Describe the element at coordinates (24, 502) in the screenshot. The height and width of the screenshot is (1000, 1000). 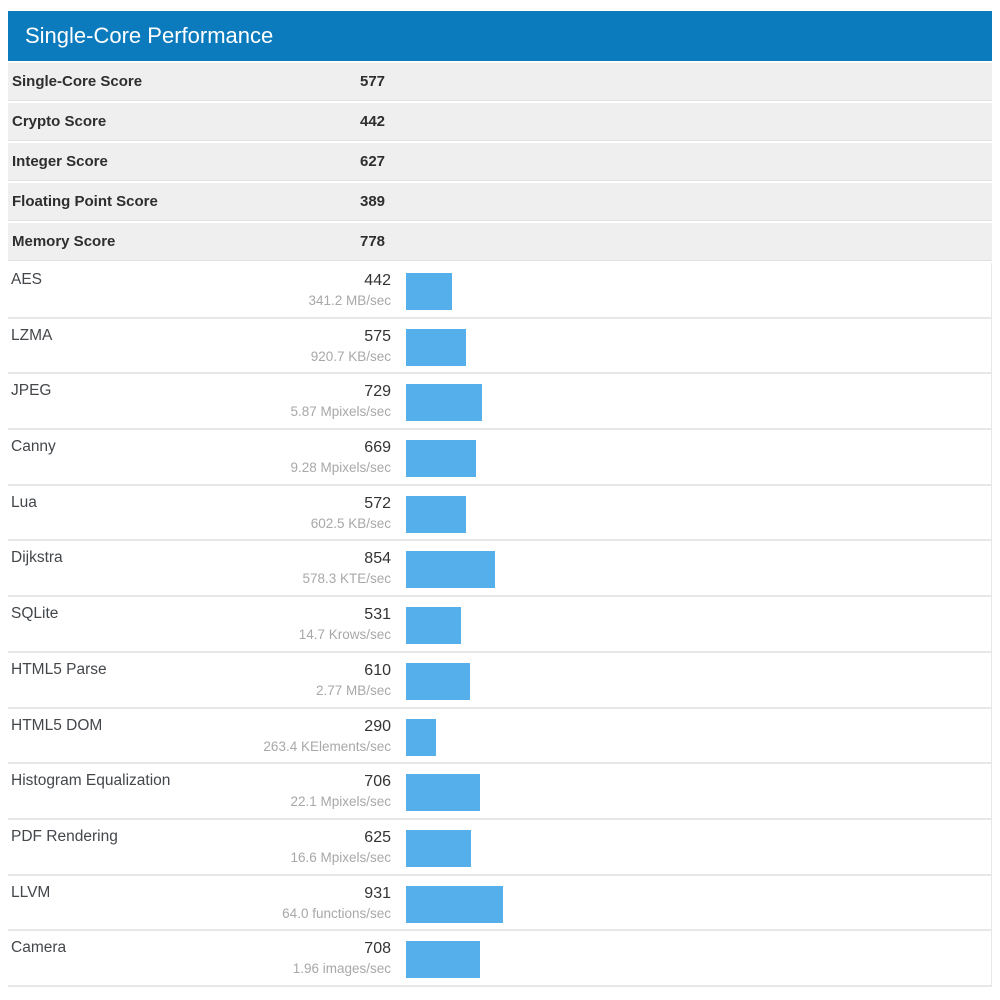
I see `benchmark-label: Lua` at that location.